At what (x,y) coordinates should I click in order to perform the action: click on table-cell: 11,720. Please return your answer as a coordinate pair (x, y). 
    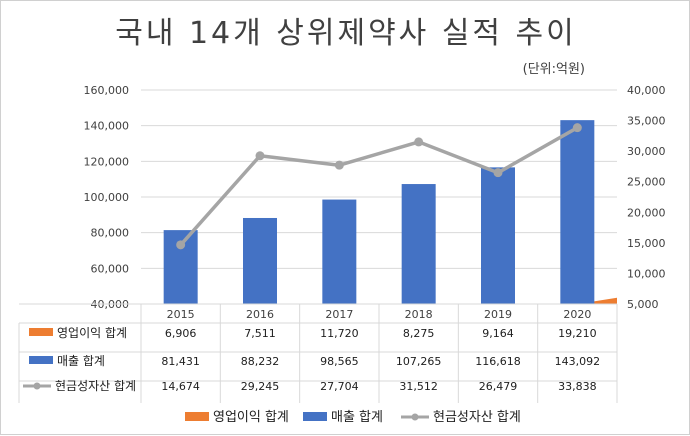
    Looking at the image, I should click on (339, 333).